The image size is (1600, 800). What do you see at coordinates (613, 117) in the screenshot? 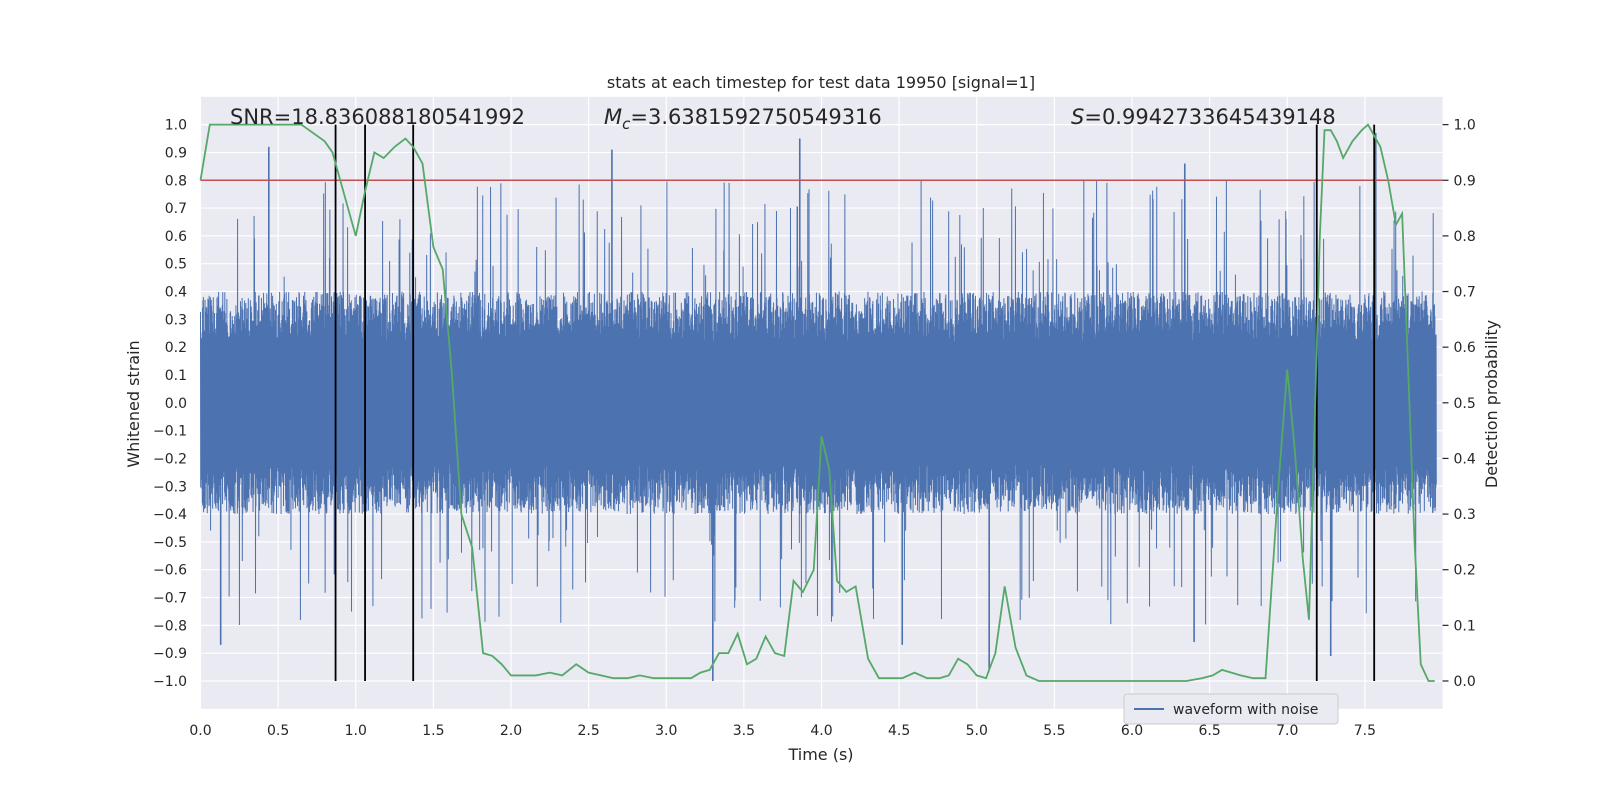
I see `chirp-mass-symbol: M` at bounding box center [613, 117].